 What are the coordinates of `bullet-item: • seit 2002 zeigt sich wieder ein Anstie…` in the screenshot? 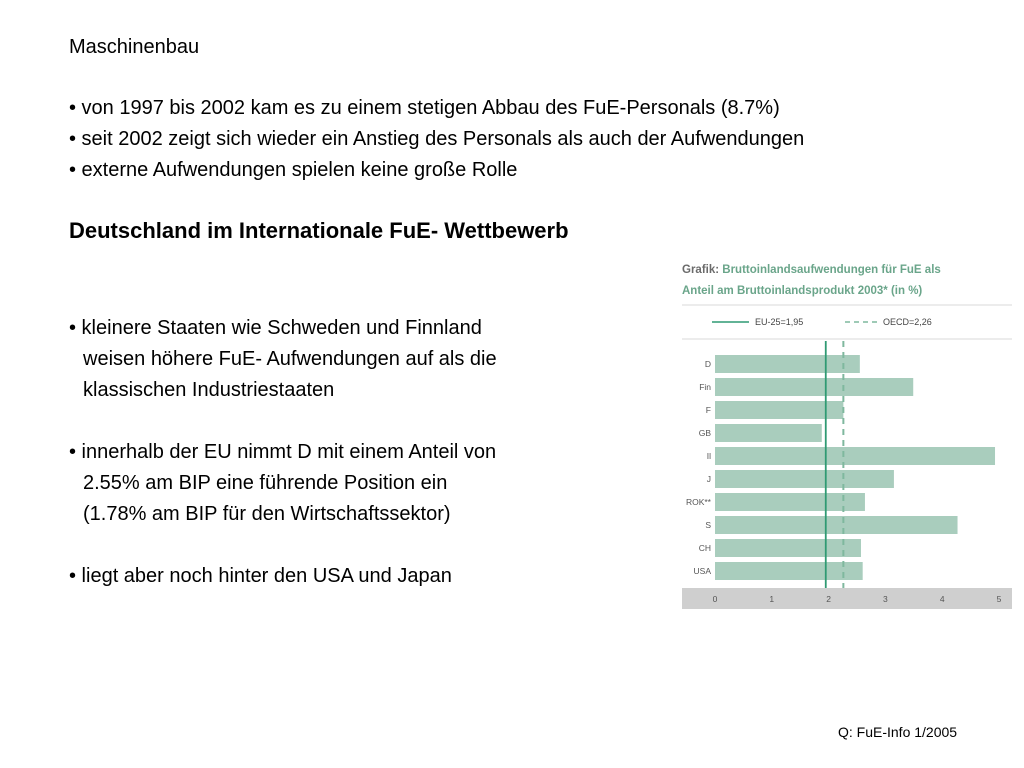 It's located at (437, 139).